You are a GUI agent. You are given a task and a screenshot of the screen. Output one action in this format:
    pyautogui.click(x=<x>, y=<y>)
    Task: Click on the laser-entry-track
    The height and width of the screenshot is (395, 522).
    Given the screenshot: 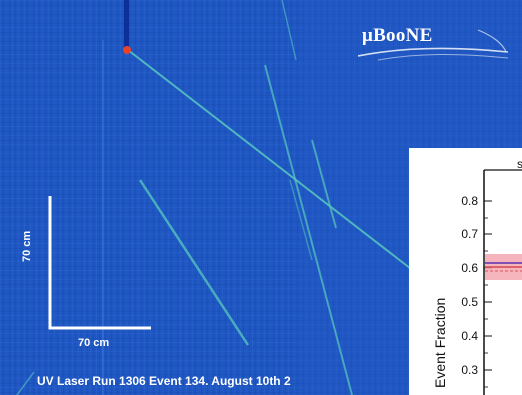 What is the action you would take?
    pyautogui.click(x=126, y=24)
    